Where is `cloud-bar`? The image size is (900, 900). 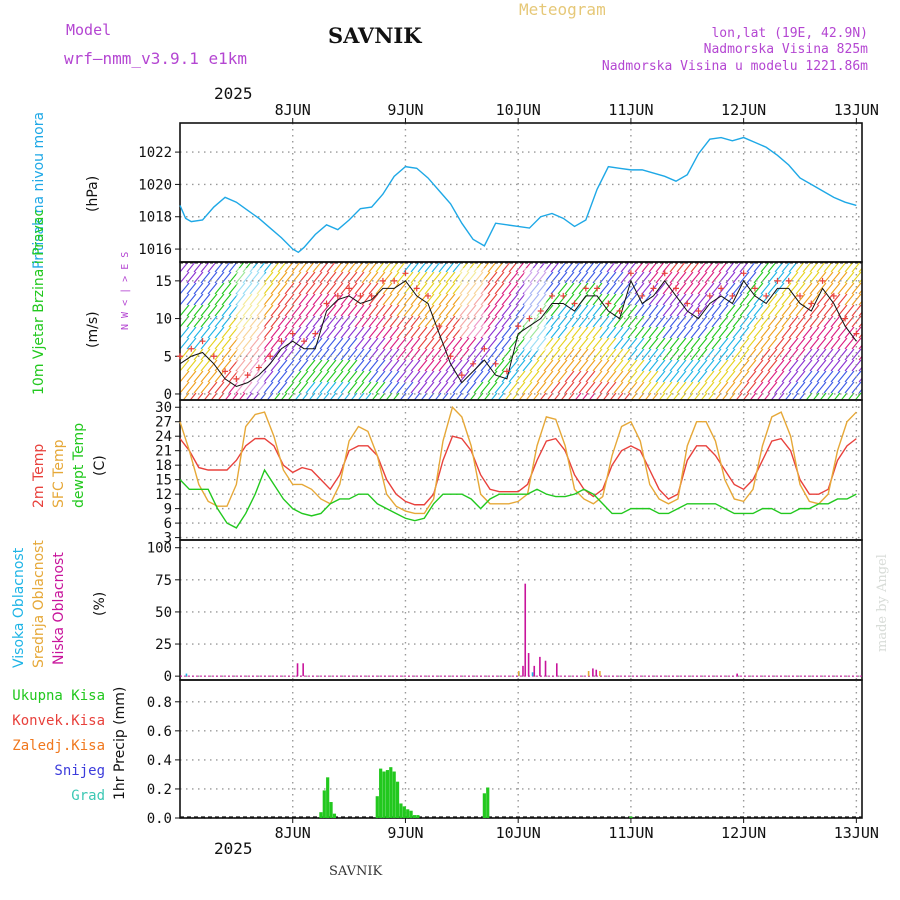 cloud-bar is located at coordinates (518, 674).